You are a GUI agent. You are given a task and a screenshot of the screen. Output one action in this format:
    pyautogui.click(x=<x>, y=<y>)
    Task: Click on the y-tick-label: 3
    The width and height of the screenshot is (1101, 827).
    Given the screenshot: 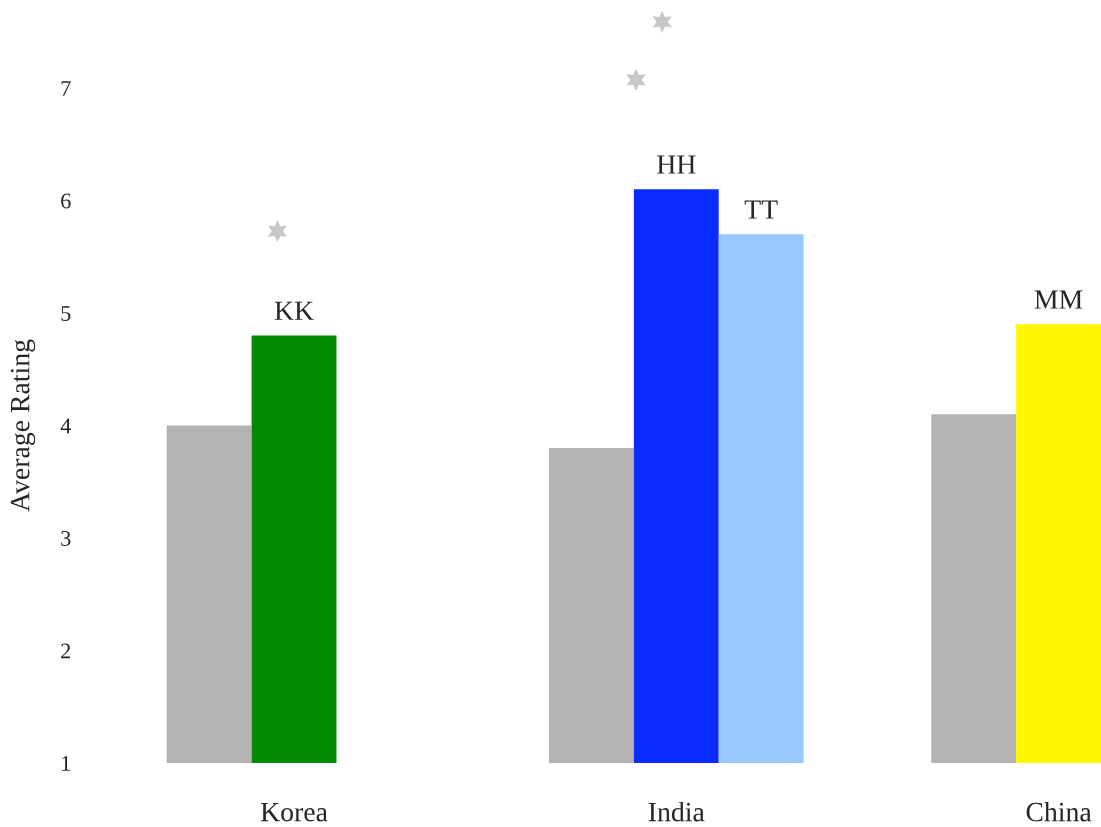 What is the action you would take?
    pyautogui.click(x=66, y=538)
    